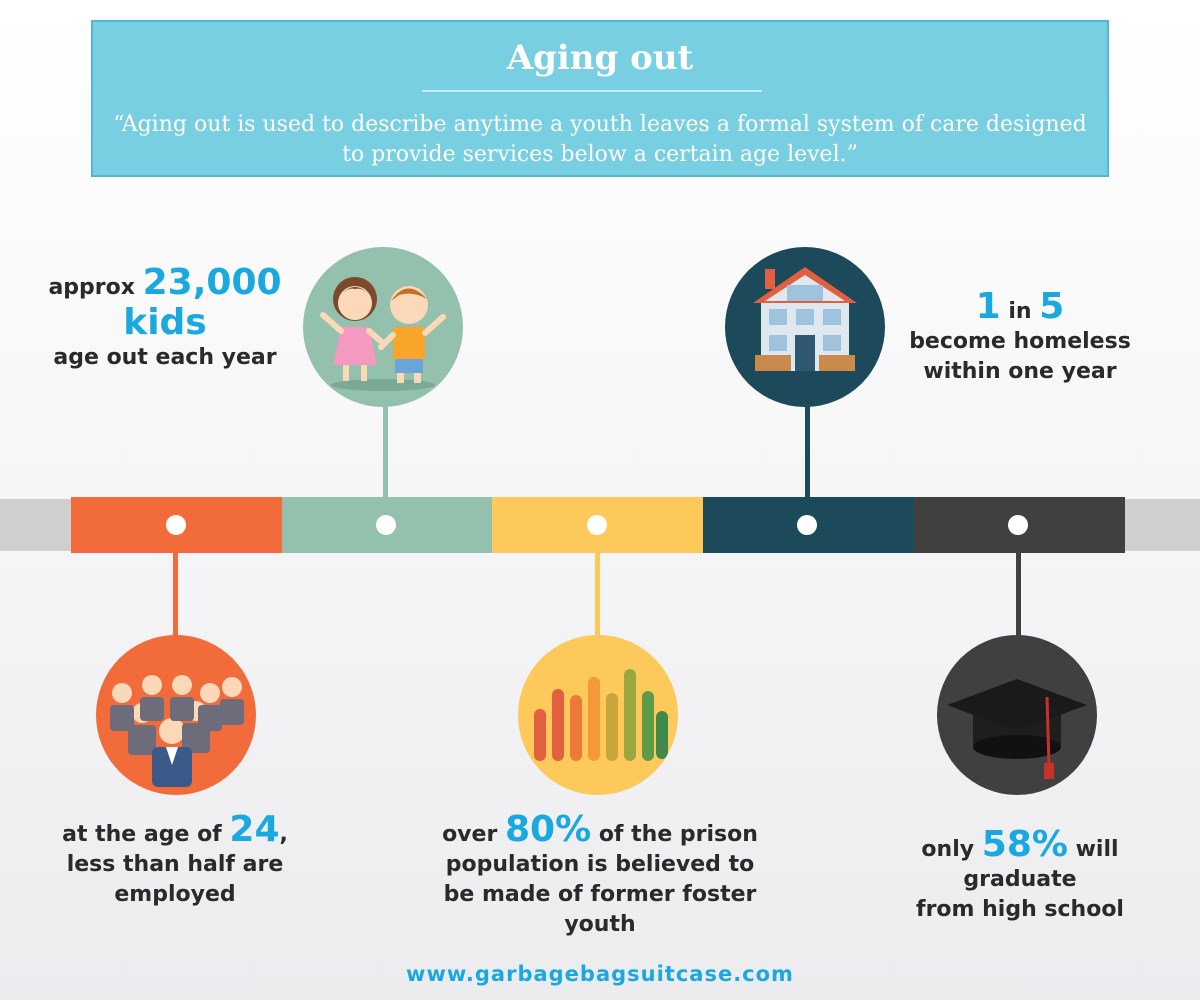 Image resolution: width=1200 pixels, height=1000 pixels. Describe the element at coordinates (212, 282) in the screenshot. I see `stat-kids-number: 23,000` at that location.